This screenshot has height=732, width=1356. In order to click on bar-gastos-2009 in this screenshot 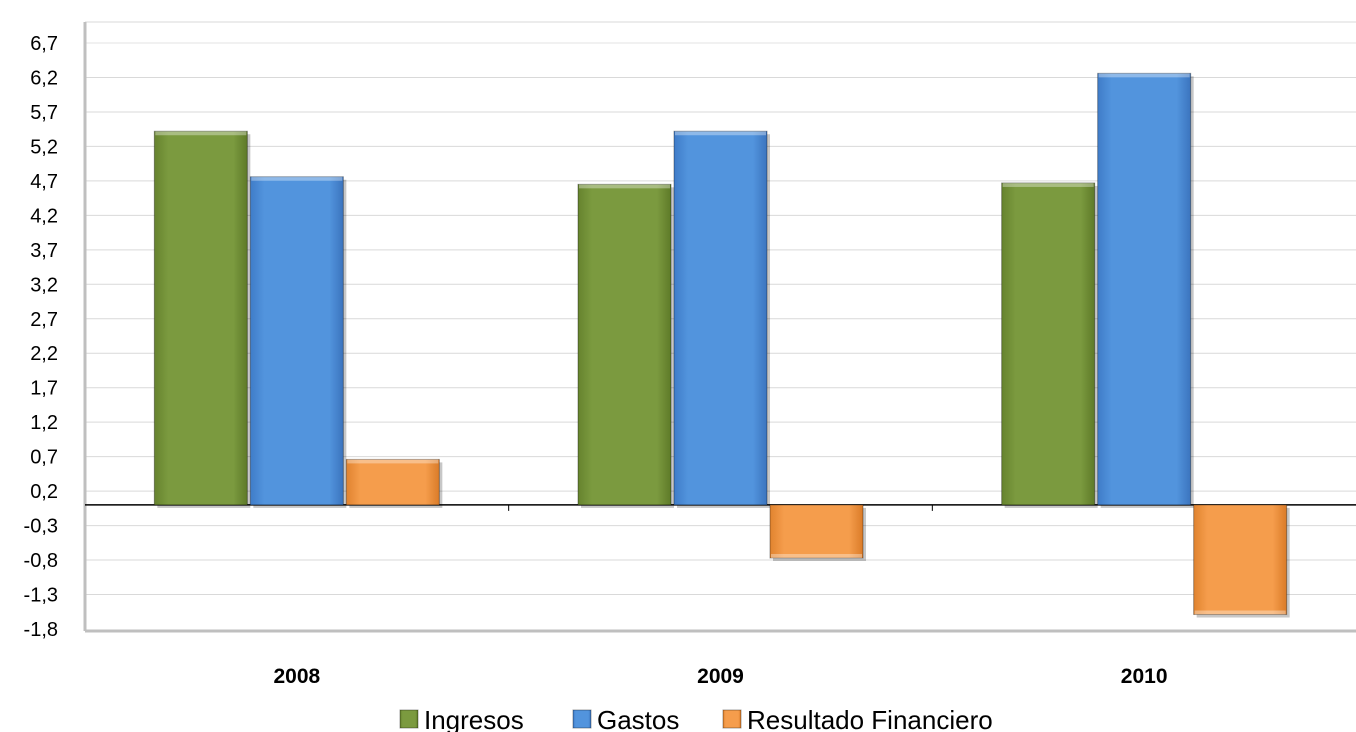, I will do `click(720, 318)`.